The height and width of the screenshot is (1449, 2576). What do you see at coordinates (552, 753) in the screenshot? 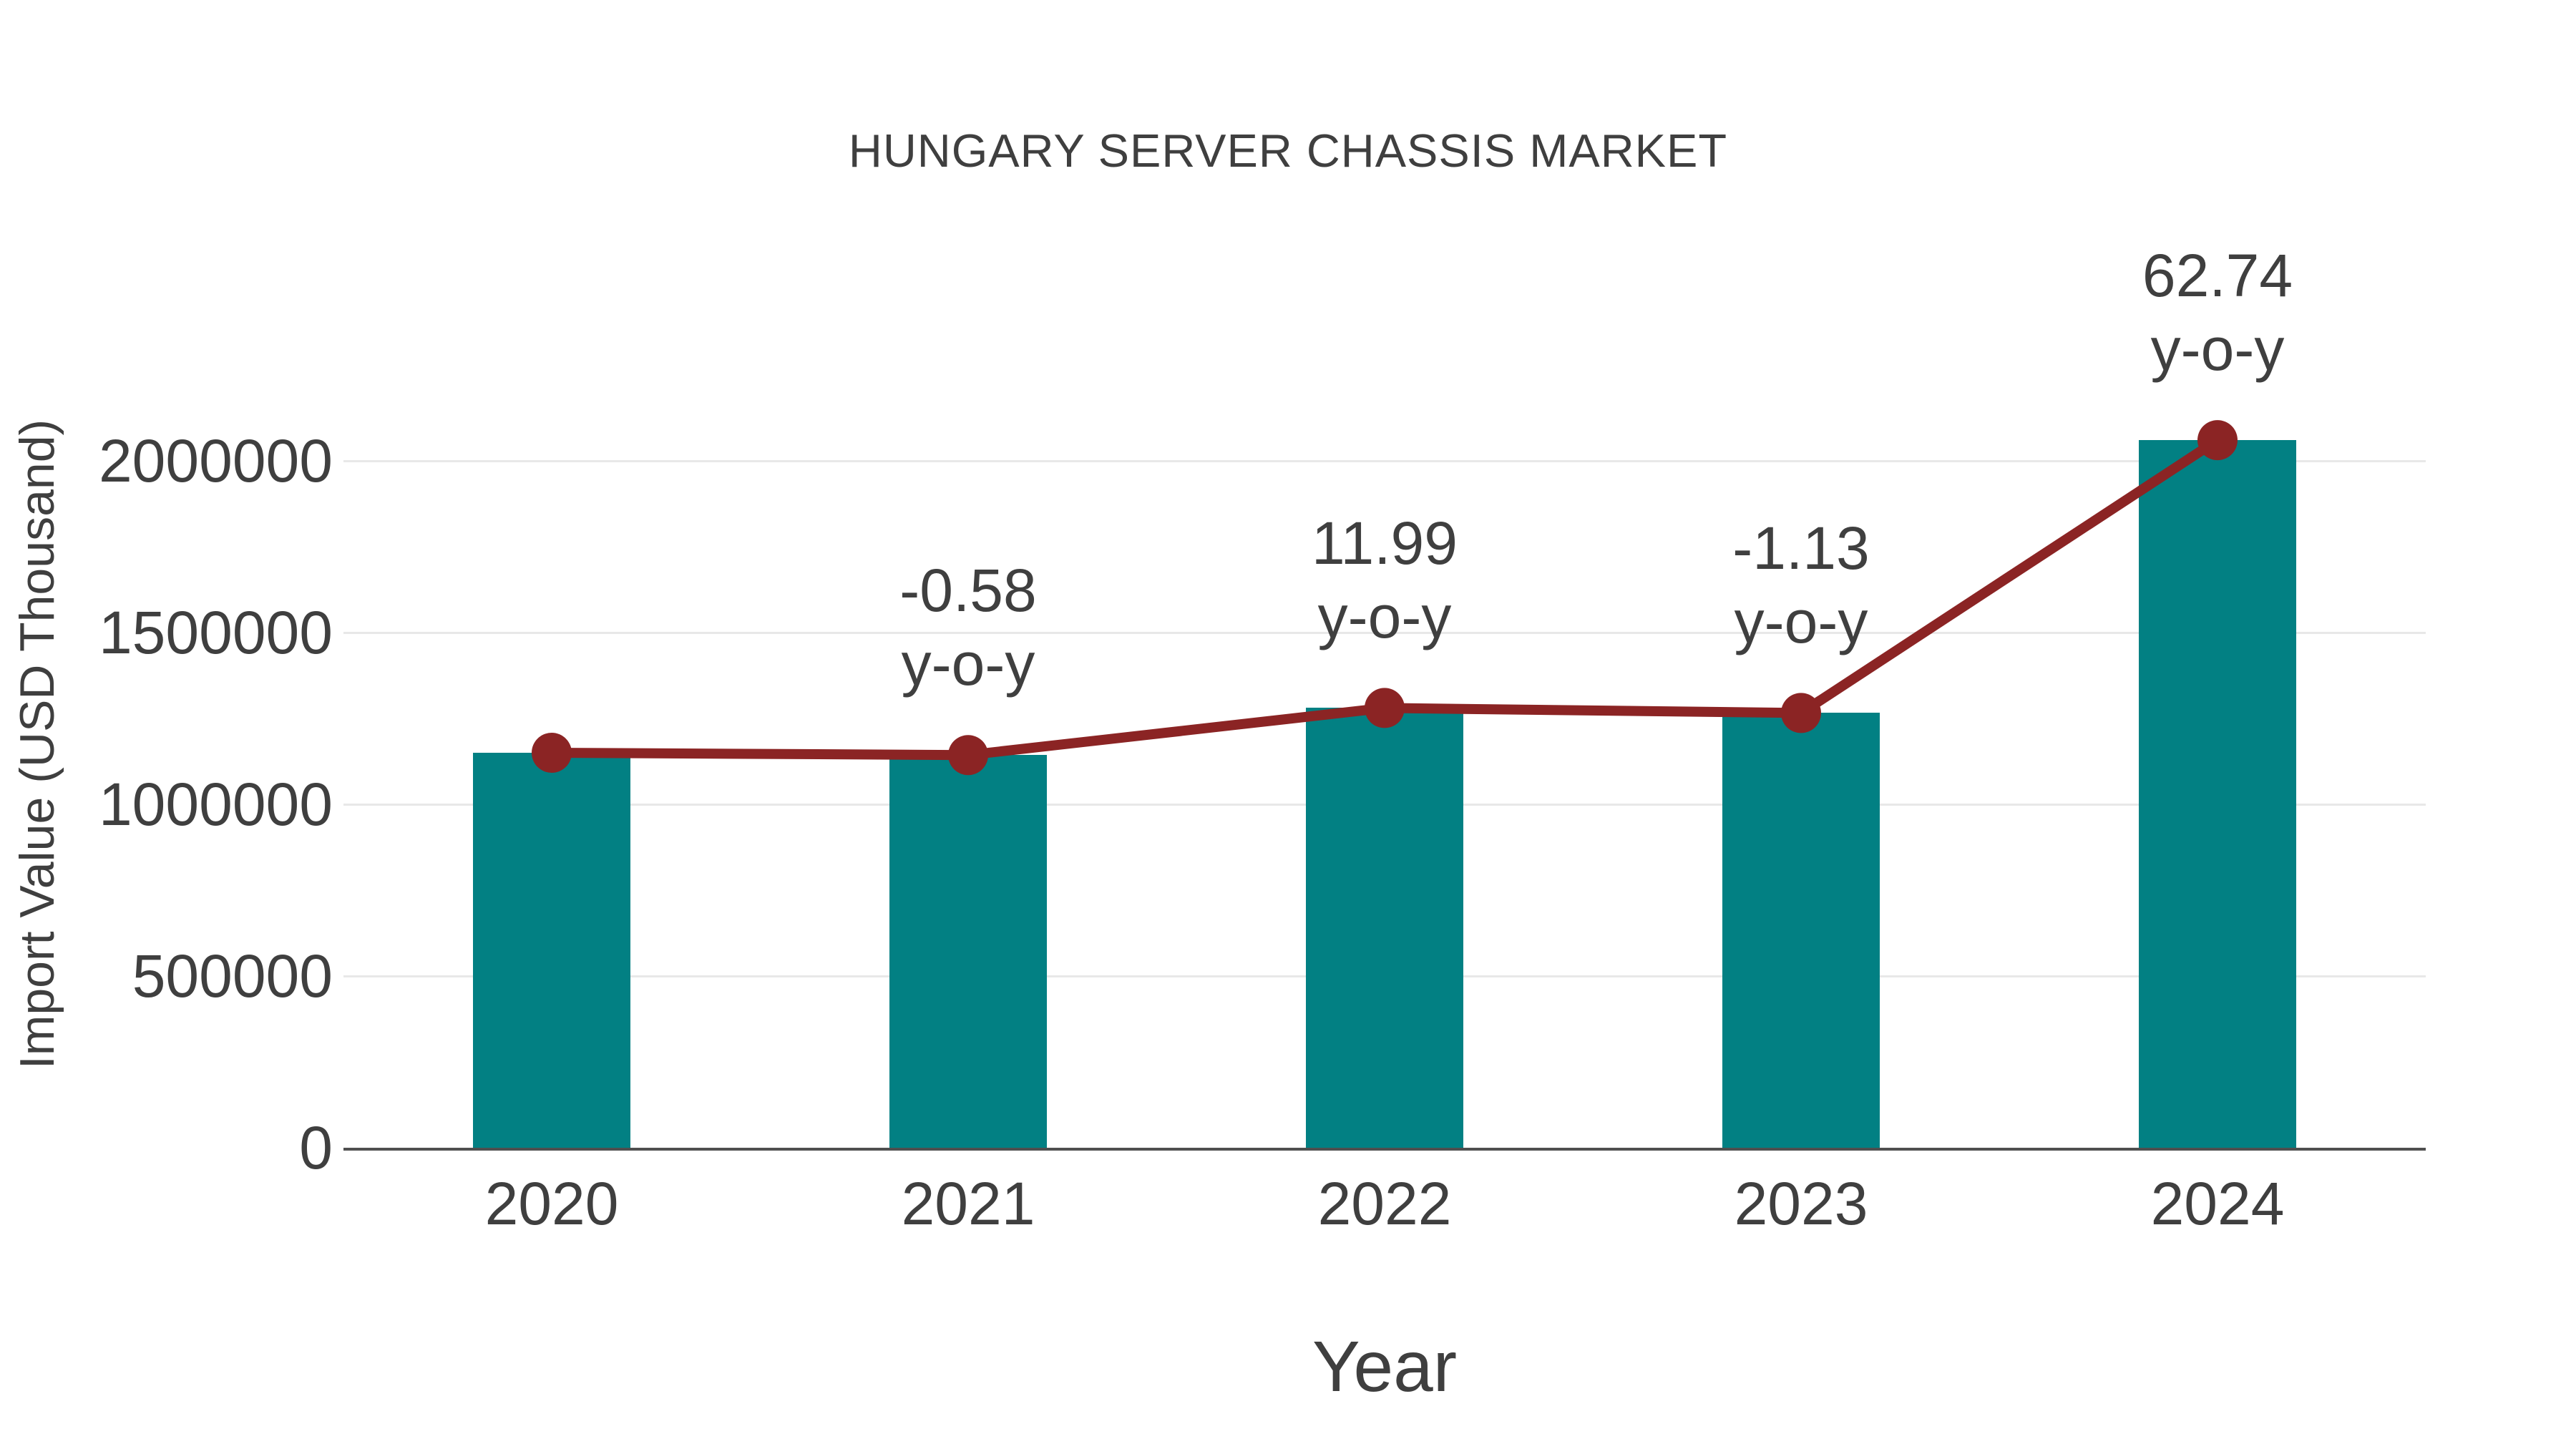
I see `line-marker-2020` at bounding box center [552, 753].